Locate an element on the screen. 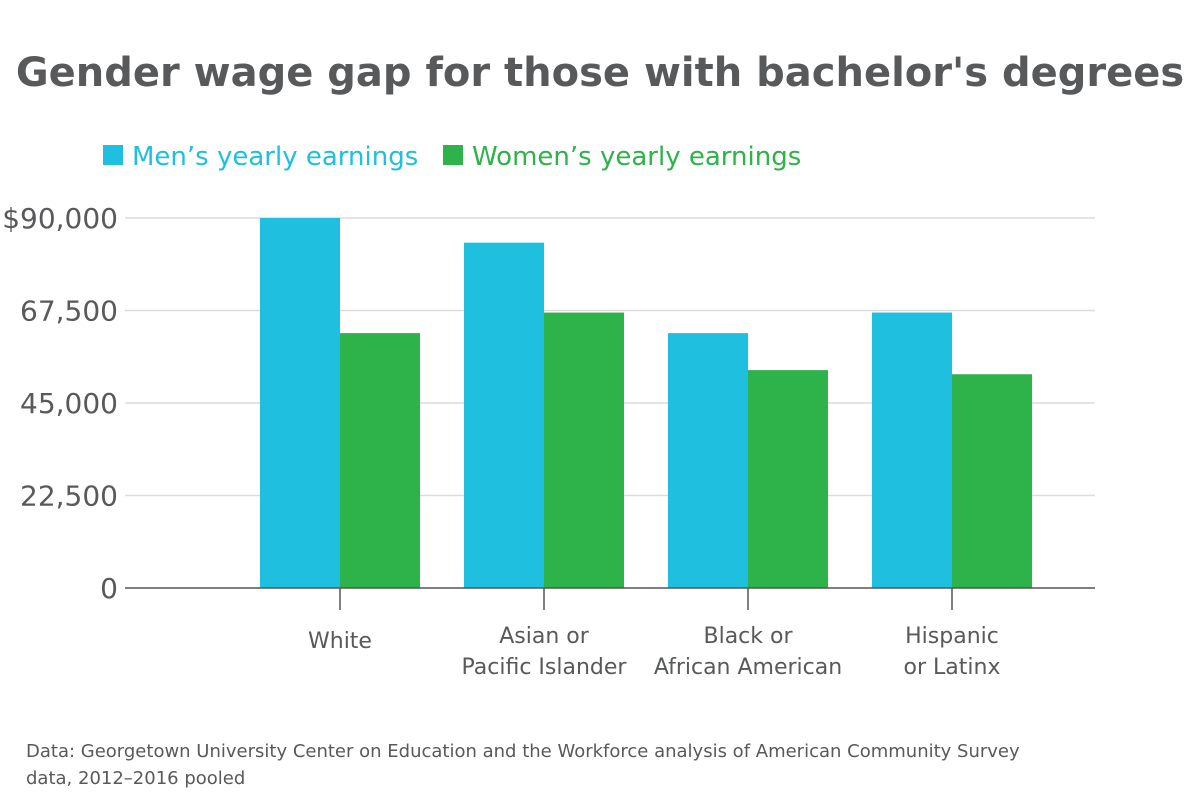 This screenshot has width=1200, height=797. source-line: data, 2012–2016 pooled is located at coordinates (135, 778).